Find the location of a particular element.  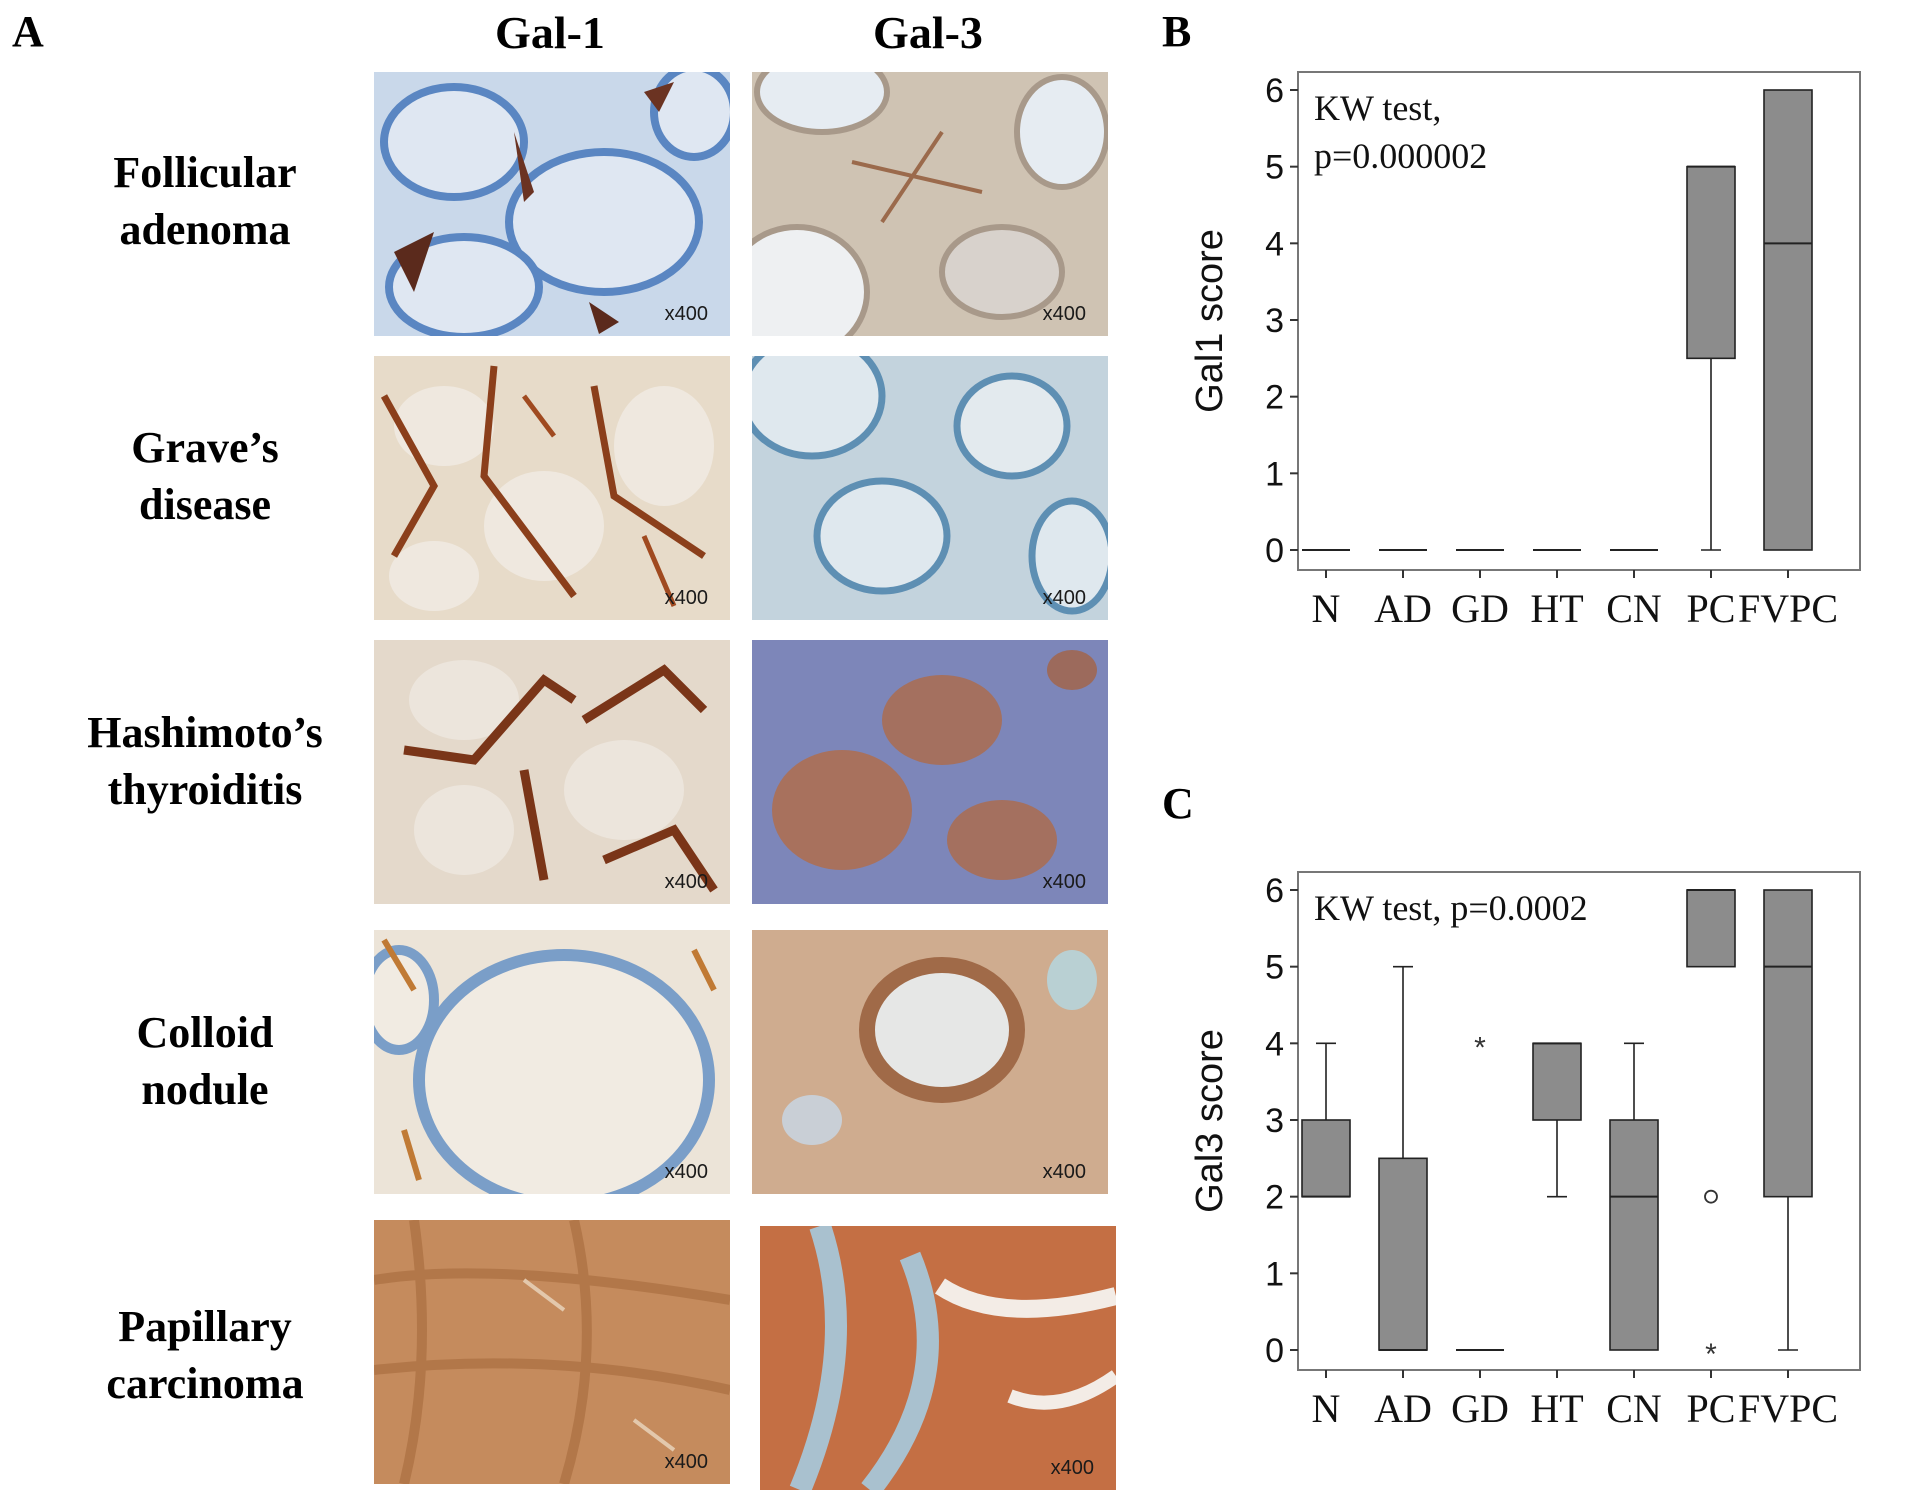

row-label-line2: thyroiditis is located at coordinates (205, 789).